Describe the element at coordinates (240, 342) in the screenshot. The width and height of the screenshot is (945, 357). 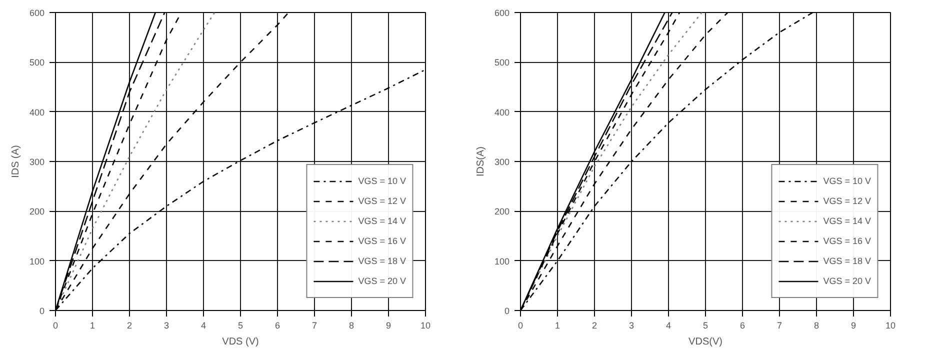
I see `x-axis-title: VDS (V)` at that location.